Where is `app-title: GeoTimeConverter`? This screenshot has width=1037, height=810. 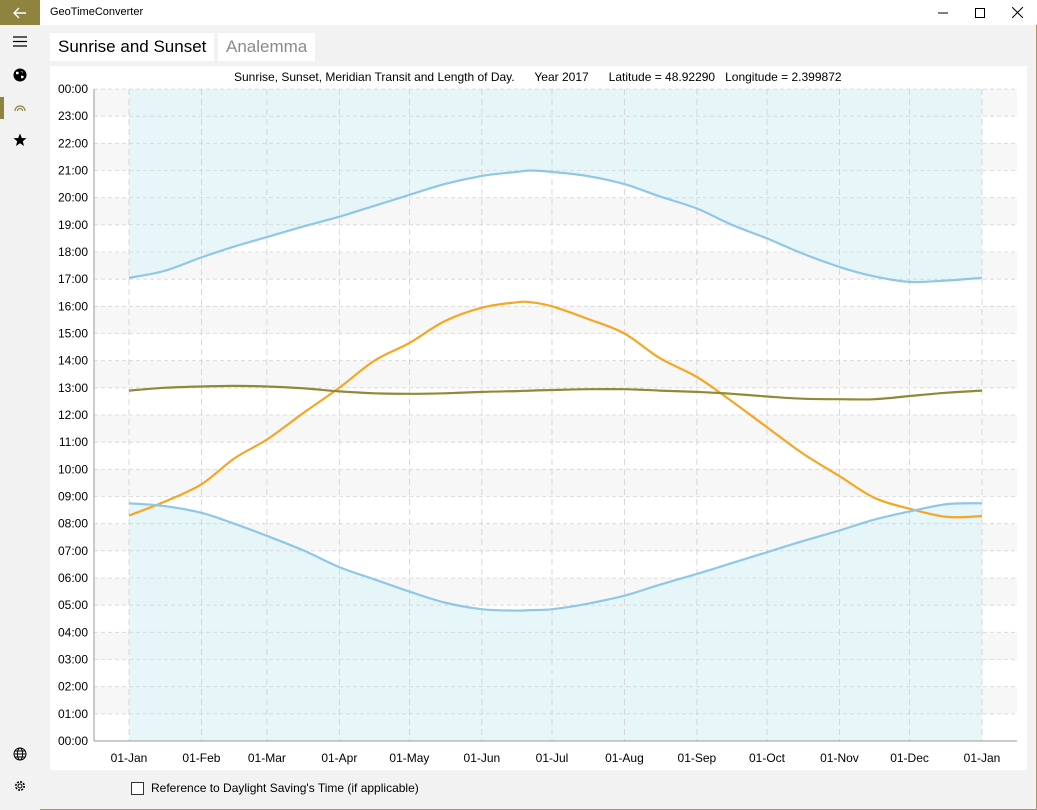
app-title: GeoTimeConverter is located at coordinates (97, 12).